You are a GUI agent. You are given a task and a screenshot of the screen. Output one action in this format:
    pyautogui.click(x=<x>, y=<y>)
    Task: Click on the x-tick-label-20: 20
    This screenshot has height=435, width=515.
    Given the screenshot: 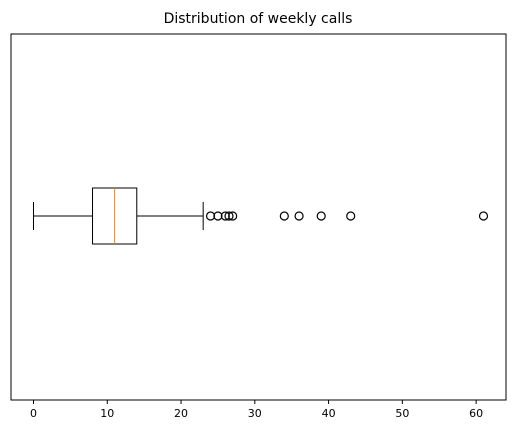 What is the action you would take?
    pyautogui.click(x=181, y=413)
    